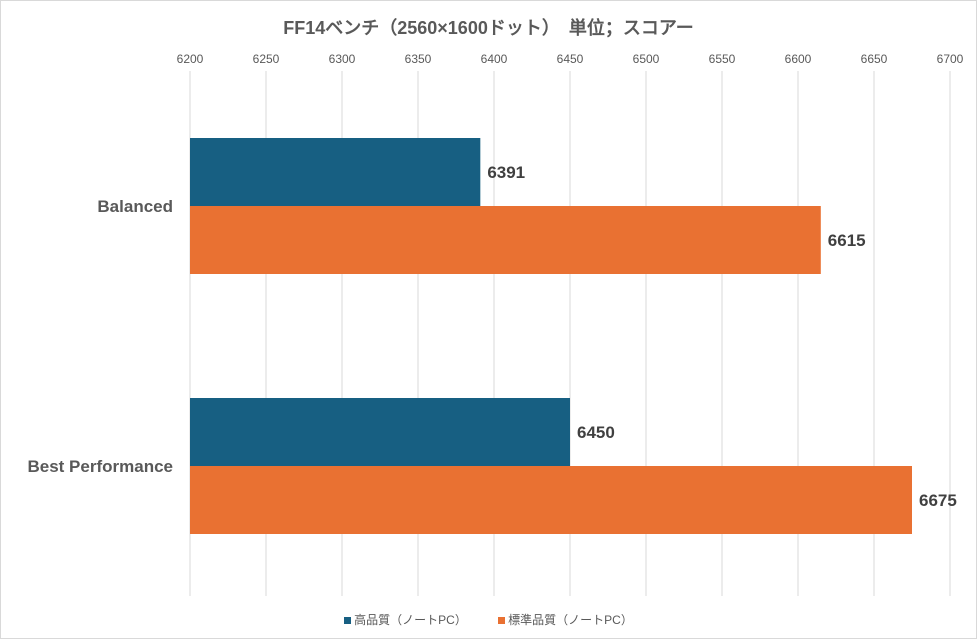  Describe the element at coordinates (488, 619) in the screenshot. I see `legend: 高品質（ノートPC） 標準品質（ノートPC）` at that location.